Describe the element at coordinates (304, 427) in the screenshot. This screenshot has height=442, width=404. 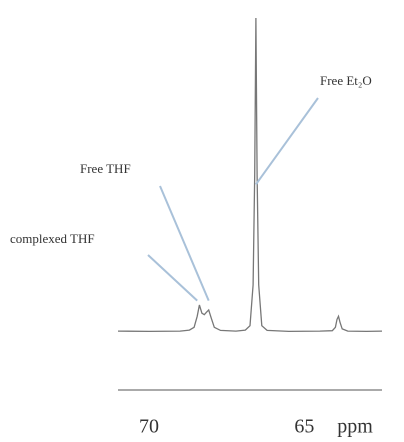
I see `x-tick-label: 65` at that location.